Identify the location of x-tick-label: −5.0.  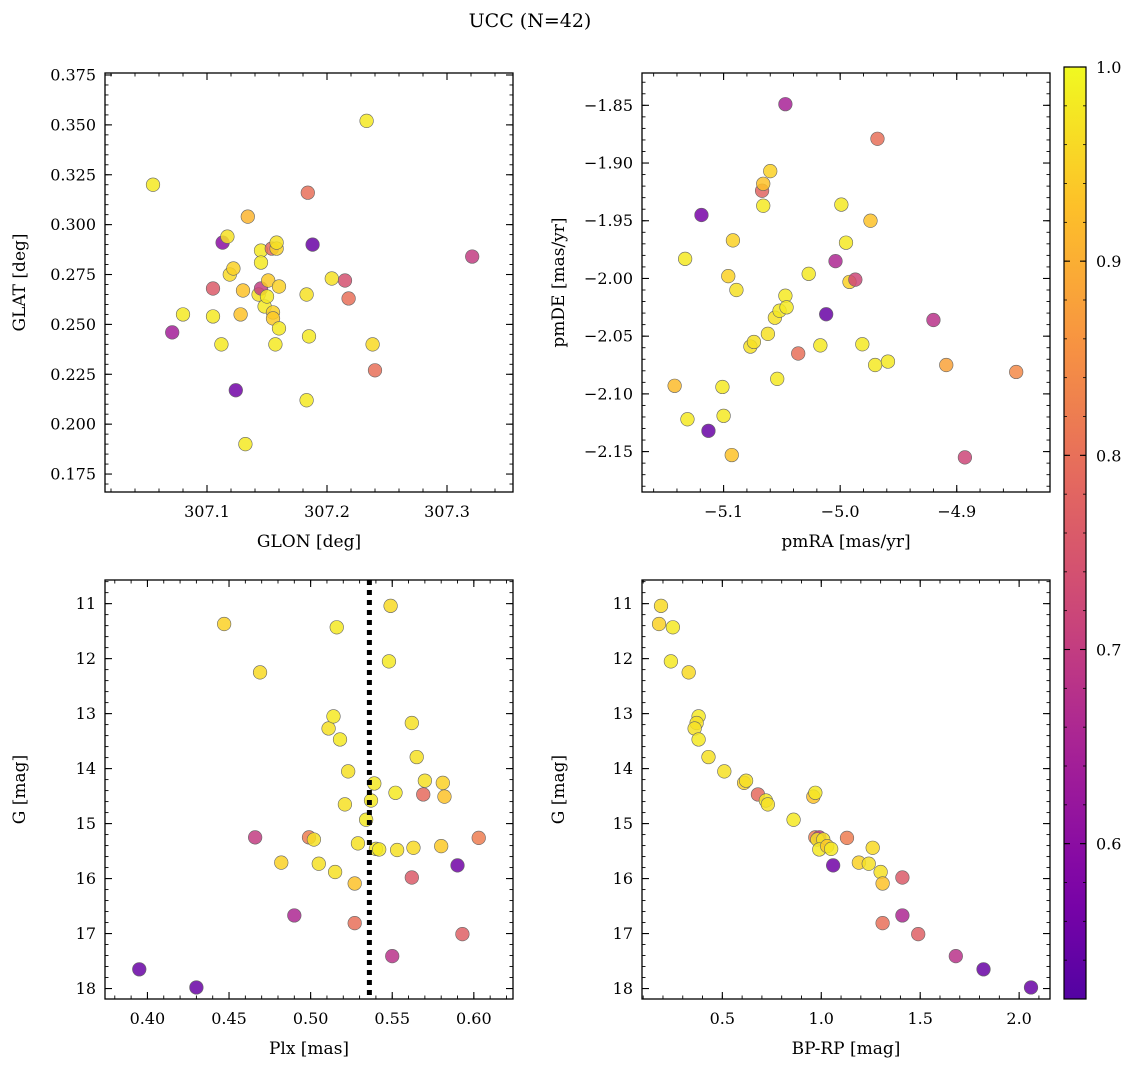
(840, 511).